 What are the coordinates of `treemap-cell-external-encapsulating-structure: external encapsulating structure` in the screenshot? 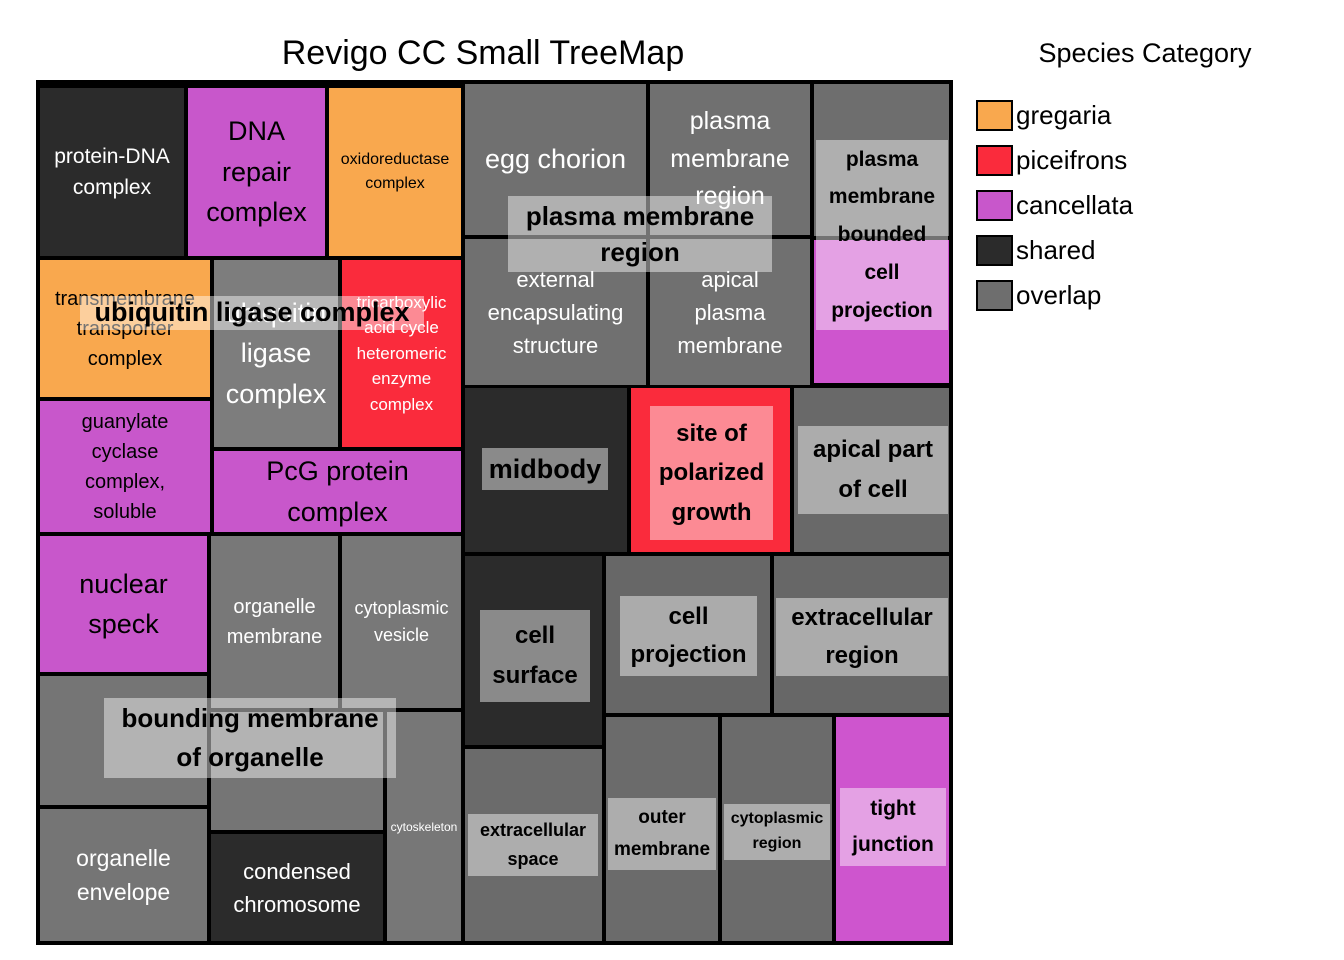 It's located at (555, 312).